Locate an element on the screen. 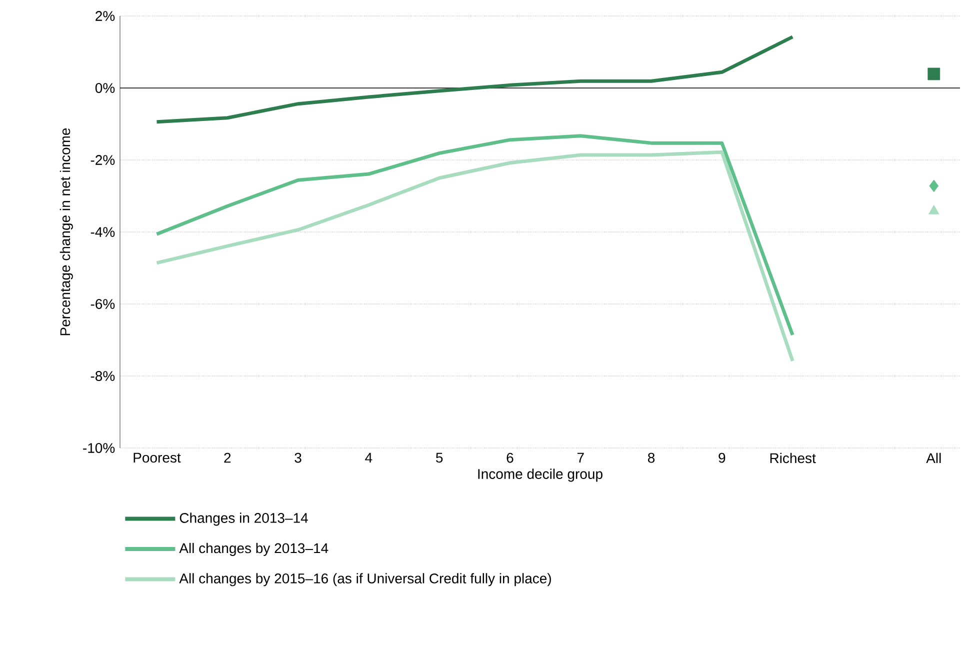 The image size is (962, 666). x-tick-label: 2 is located at coordinates (227, 457).